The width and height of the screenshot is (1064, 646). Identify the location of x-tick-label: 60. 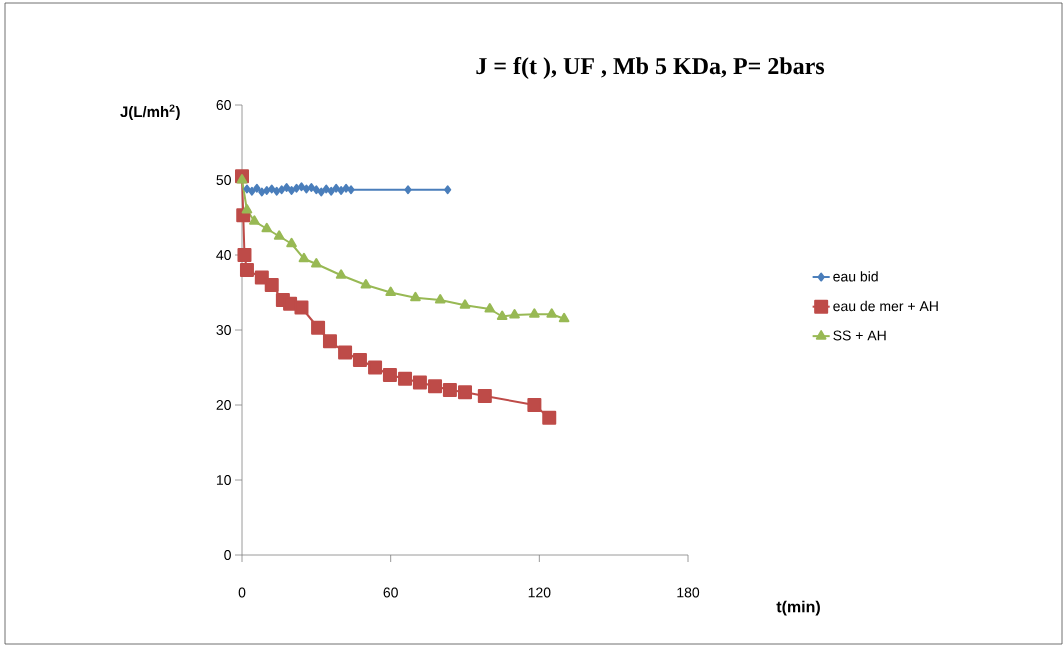
(390, 592).